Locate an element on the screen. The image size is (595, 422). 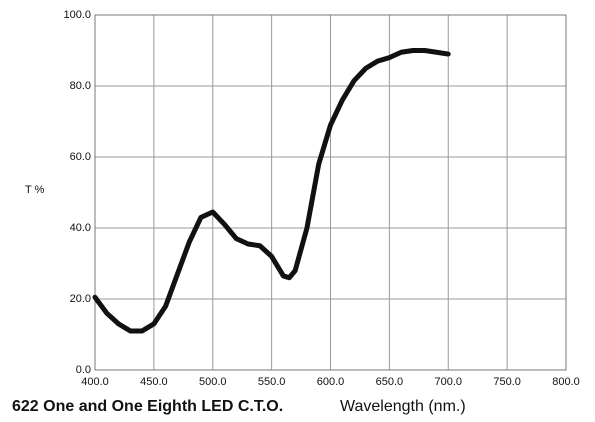
y-tick-label: 60.0 is located at coordinates (80, 157).